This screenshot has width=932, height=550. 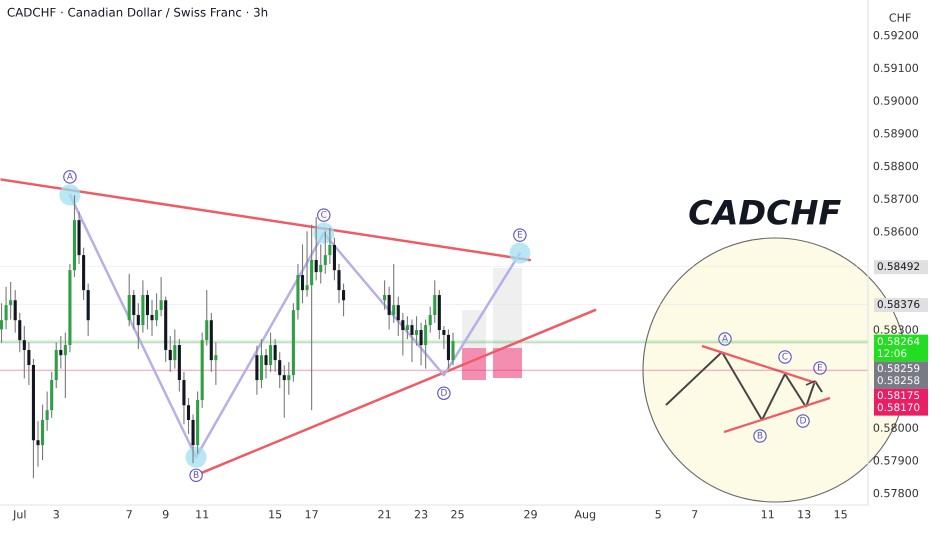 I want to click on ref-line-label: 0.58376, so click(x=899, y=304).